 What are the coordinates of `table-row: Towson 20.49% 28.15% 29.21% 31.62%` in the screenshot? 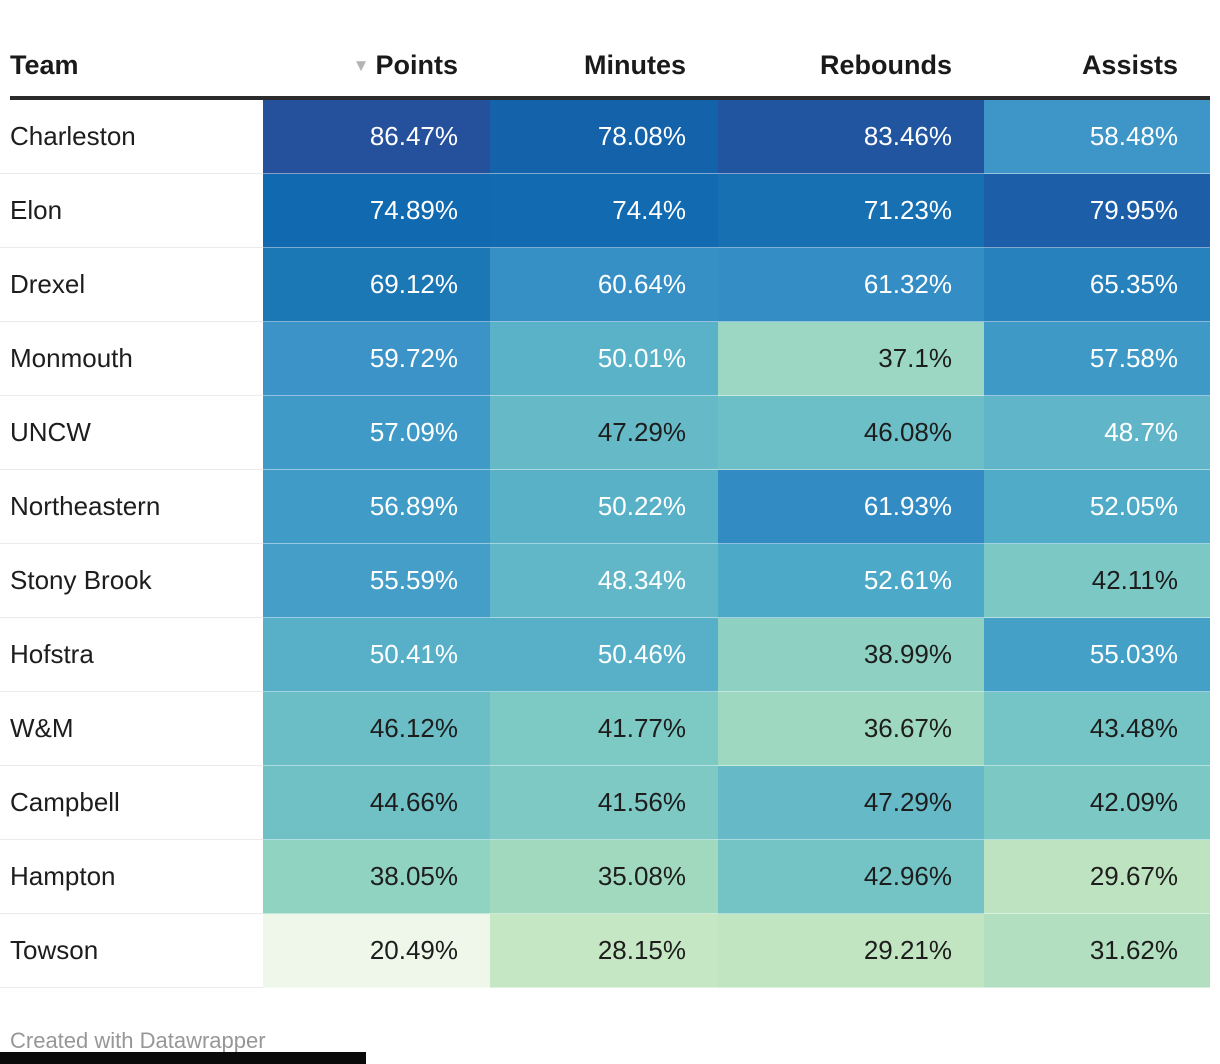 It's located at (610, 951).